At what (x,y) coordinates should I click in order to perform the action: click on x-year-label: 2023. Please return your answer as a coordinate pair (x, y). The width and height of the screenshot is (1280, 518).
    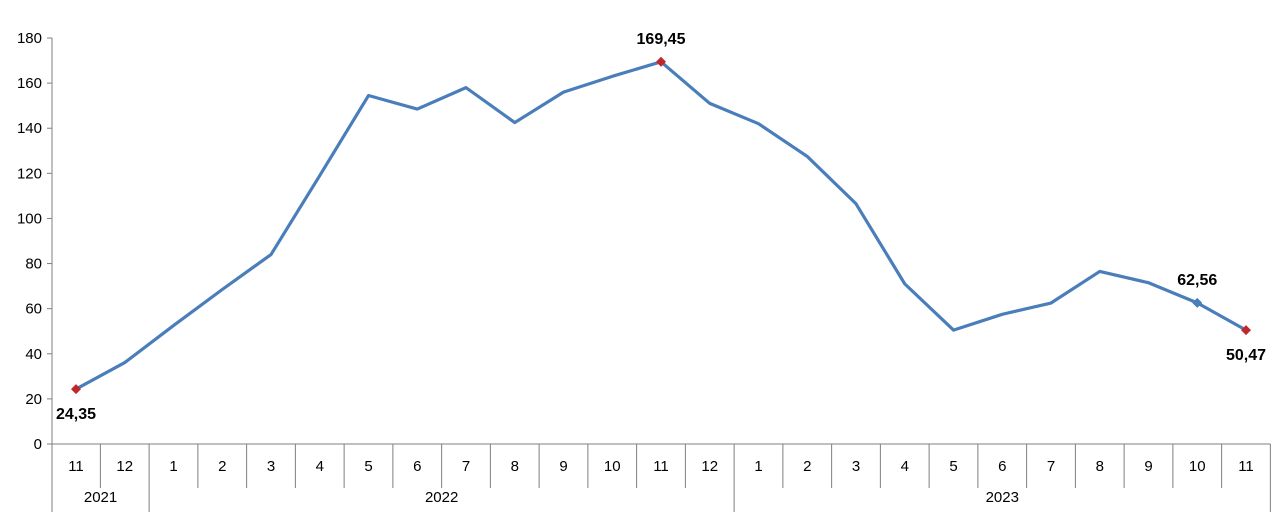
    Looking at the image, I should click on (1002, 497).